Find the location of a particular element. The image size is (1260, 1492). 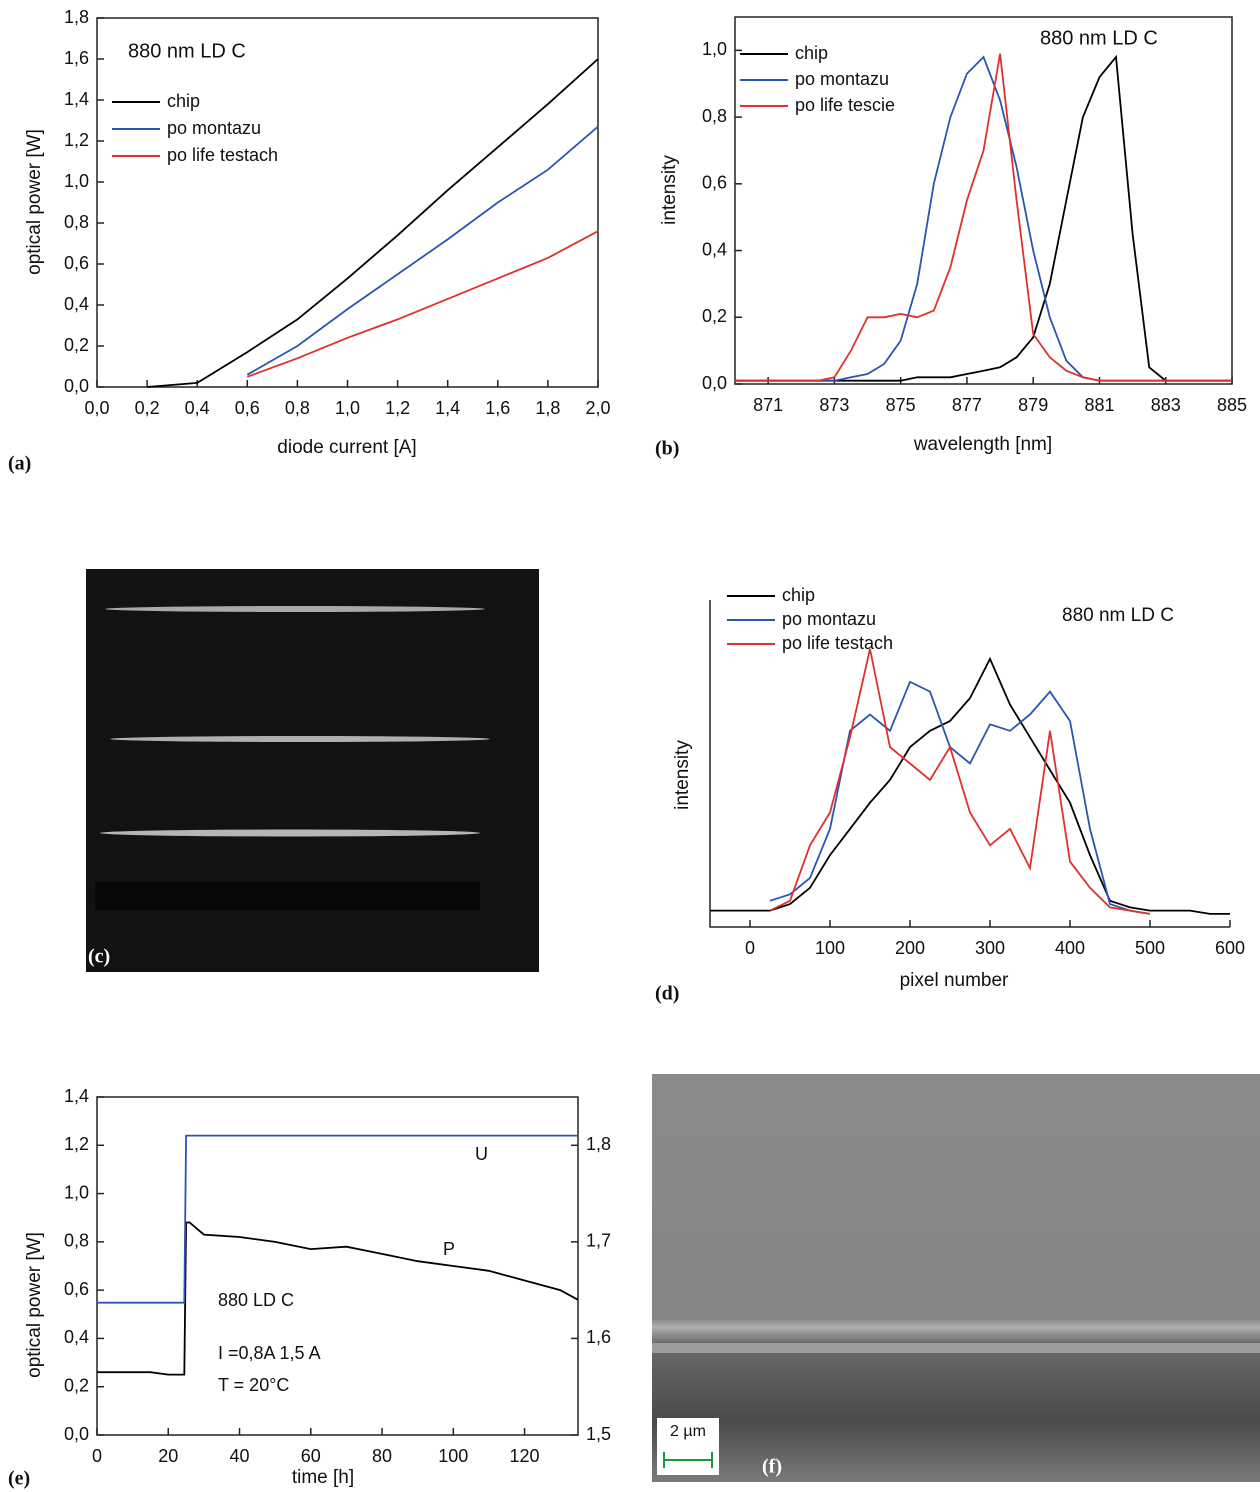

legend-label: po life testach is located at coordinates (222, 155).